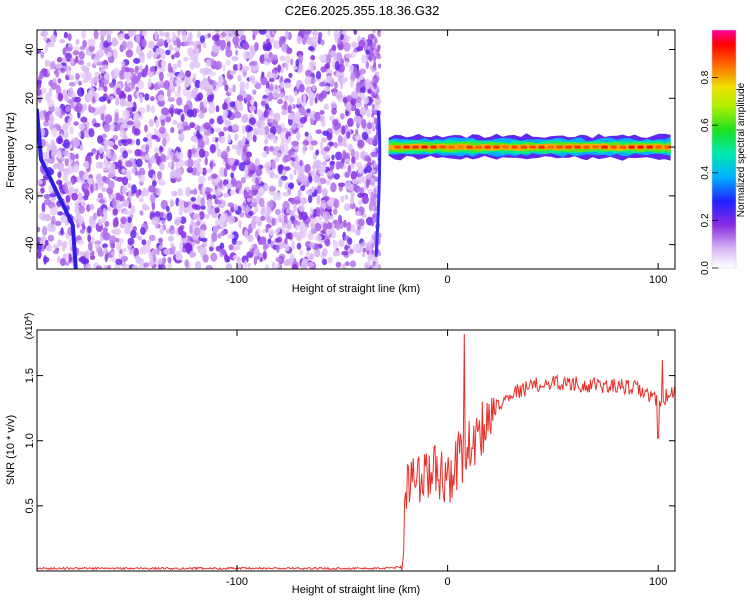 Image resolution: width=750 pixels, height=600 pixels. Describe the element at coordinates (705, 77) in the screenshot. I see `colorbar-tick-label: 0.8` at that location.